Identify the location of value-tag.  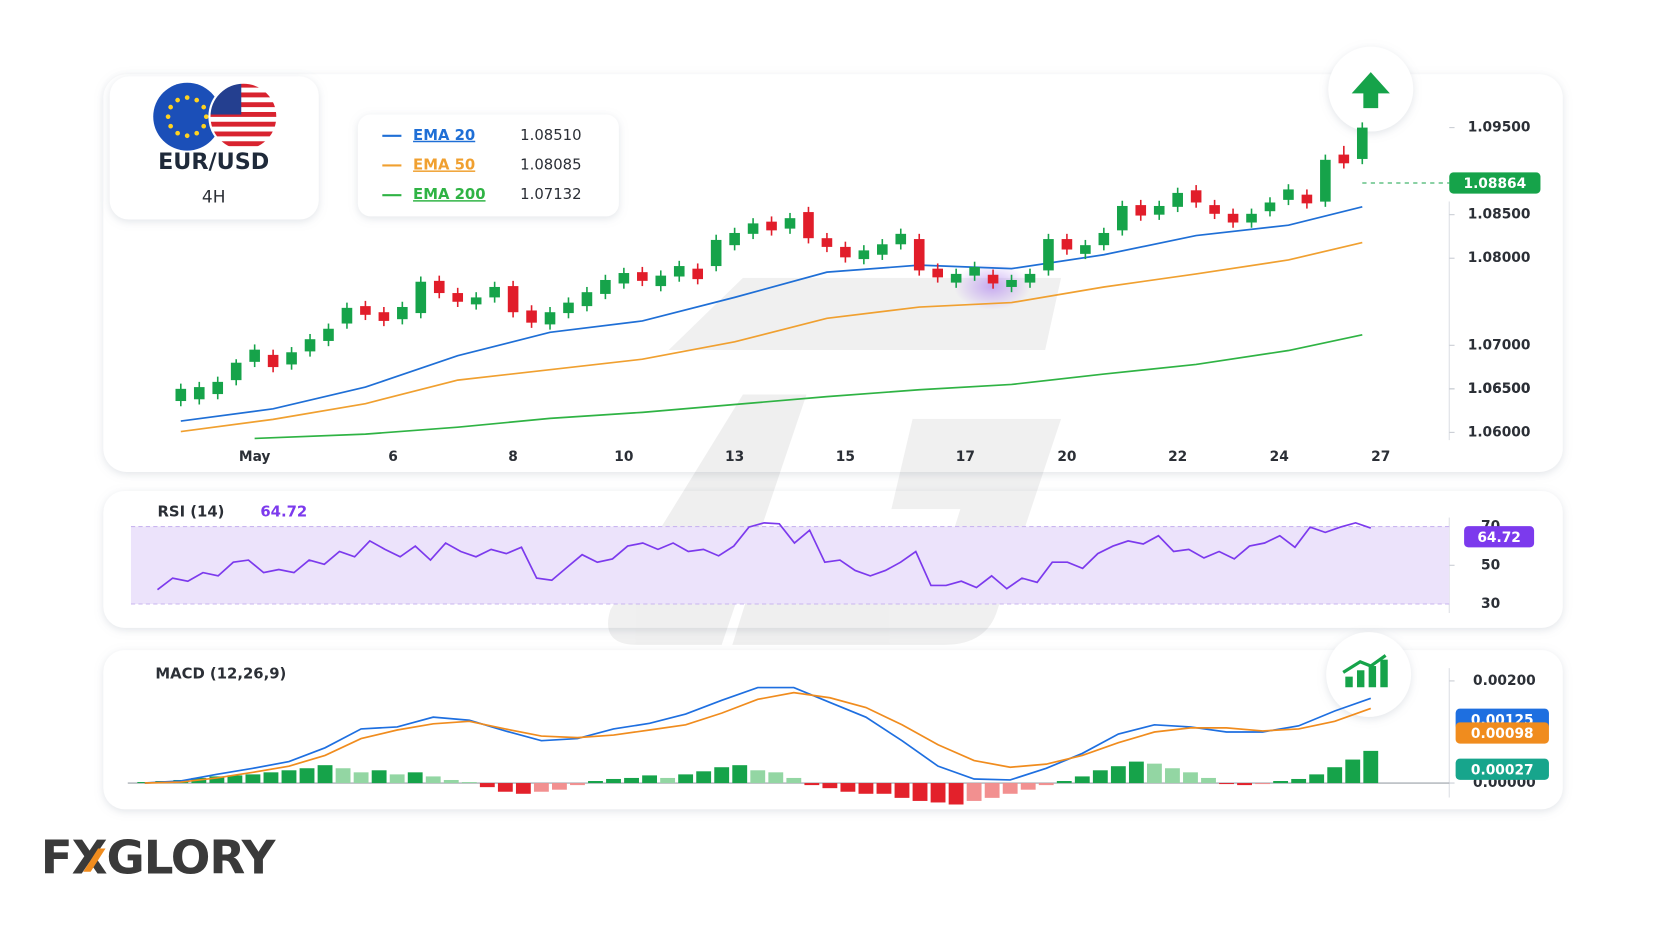
(1499, 537).